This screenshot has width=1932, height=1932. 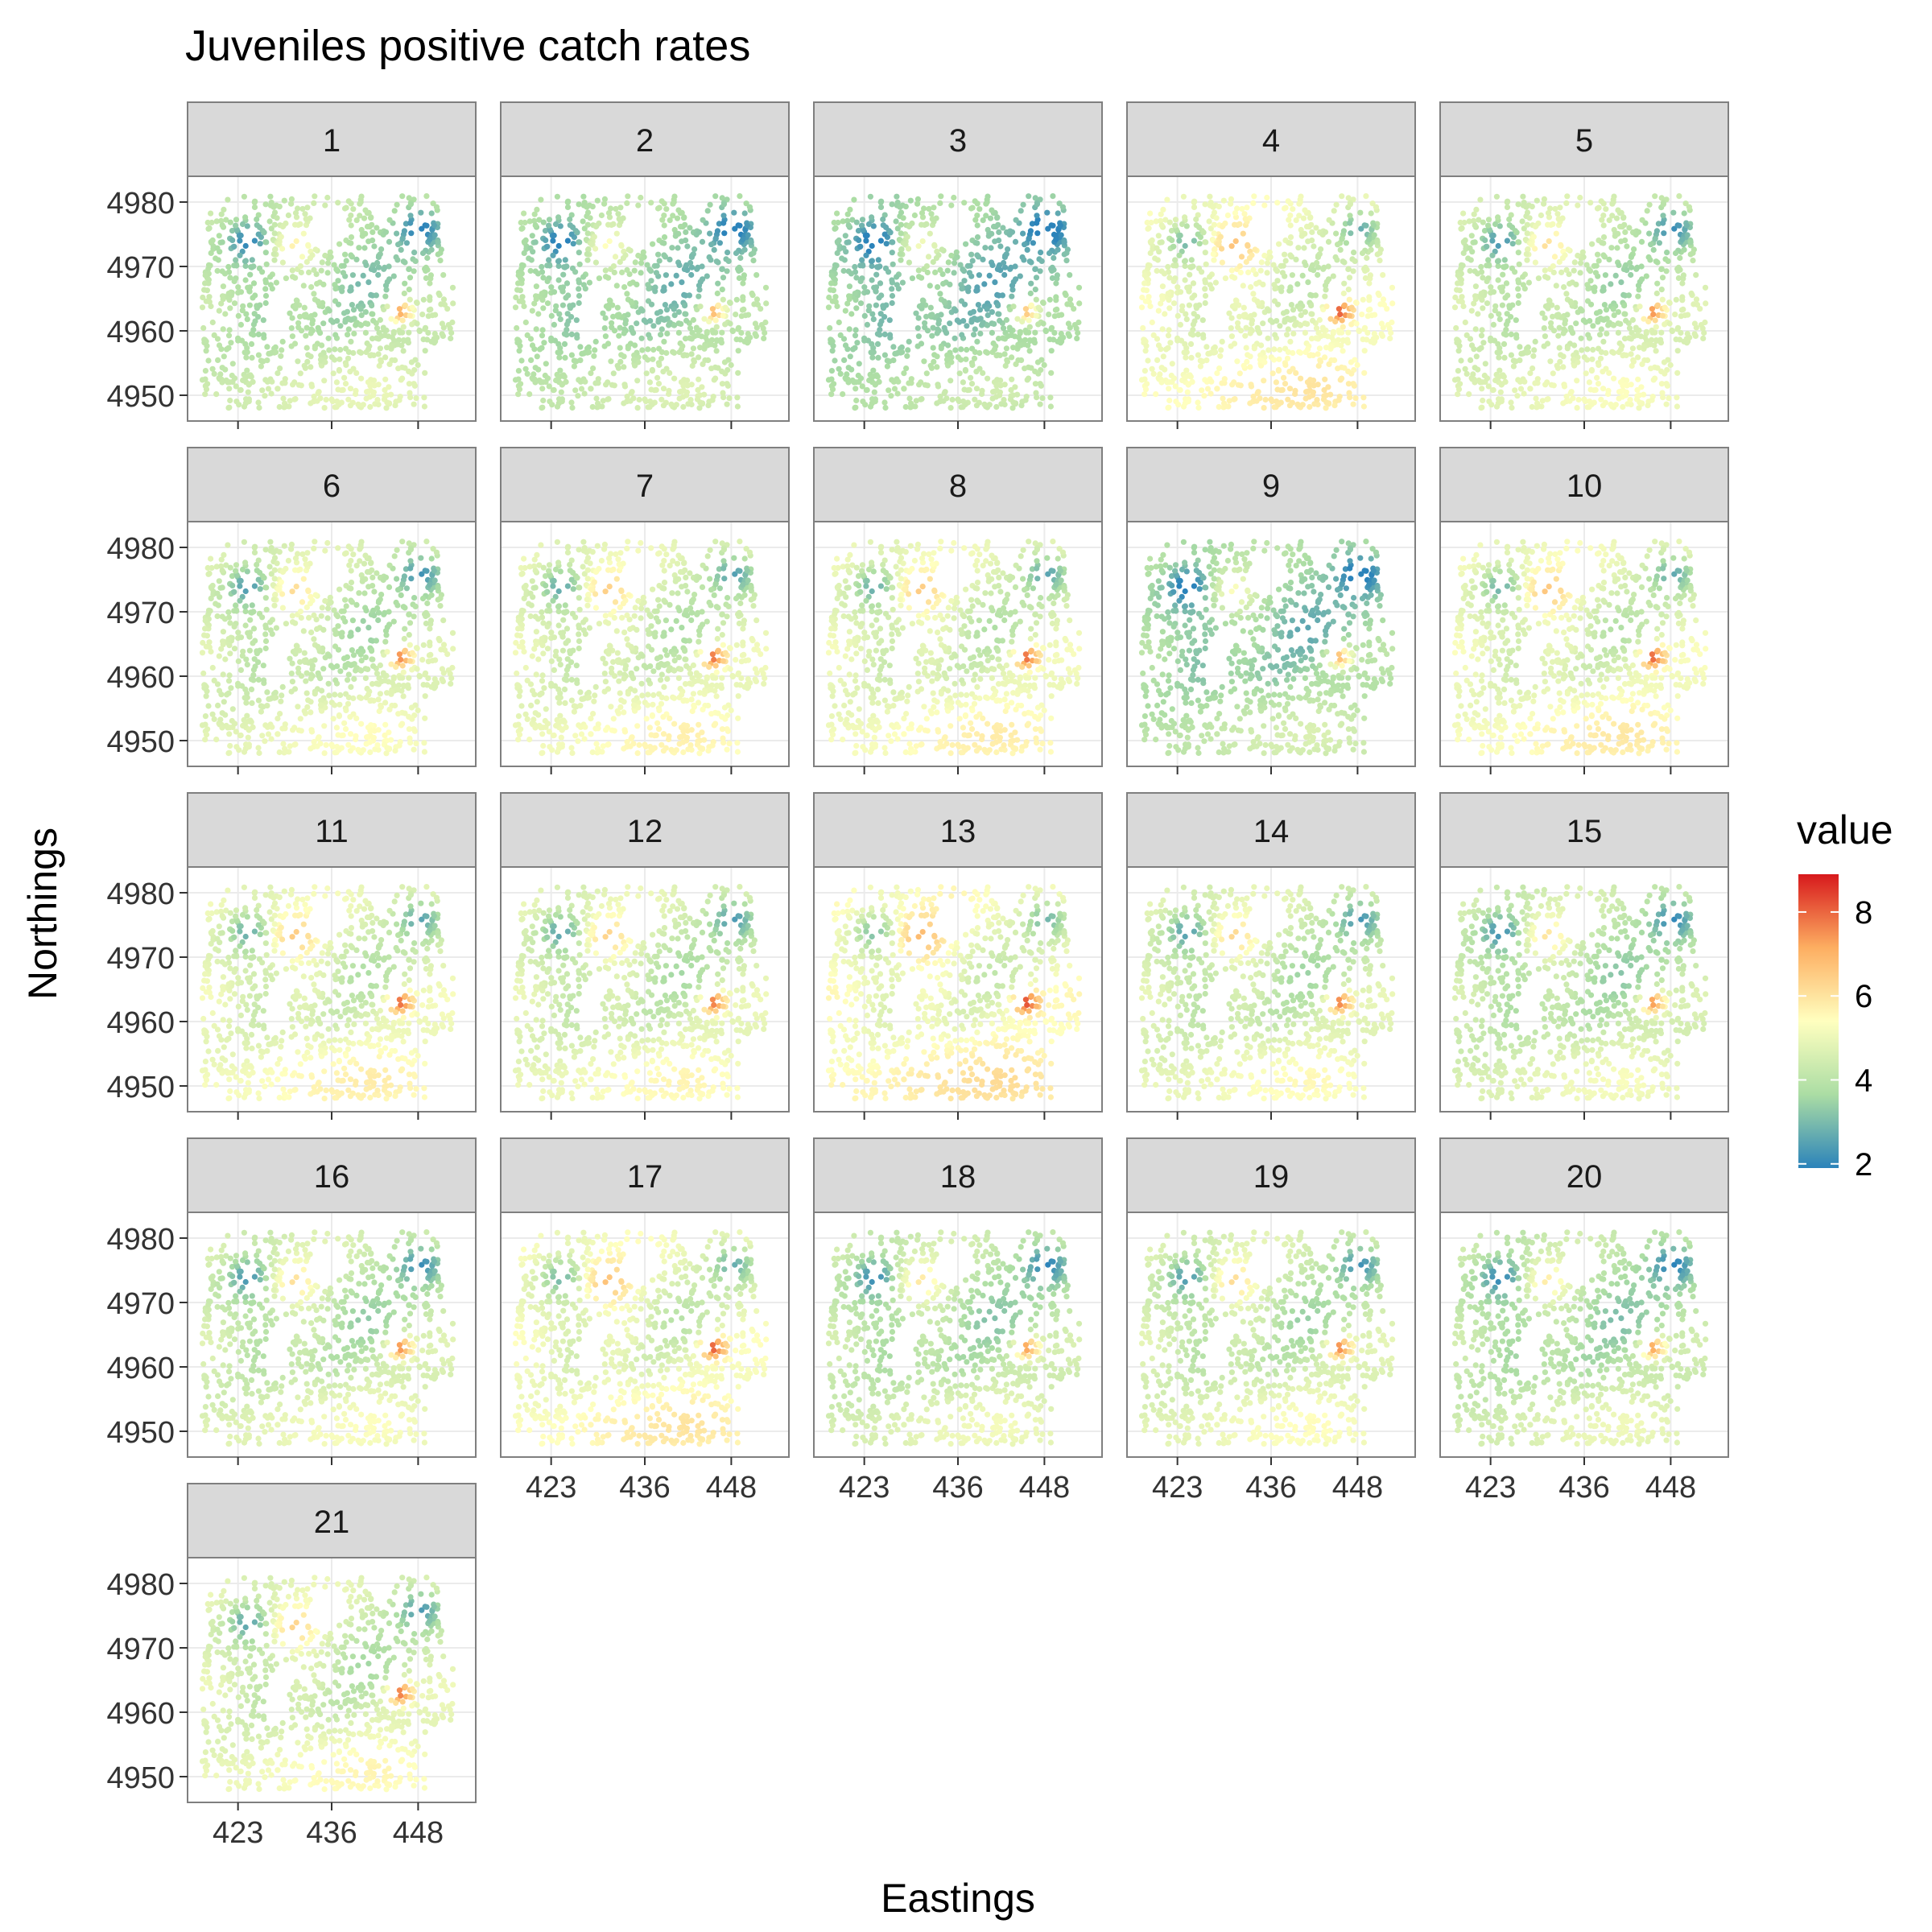 I want to click on y-tick-label: 4980, so click(x=140, y=204).